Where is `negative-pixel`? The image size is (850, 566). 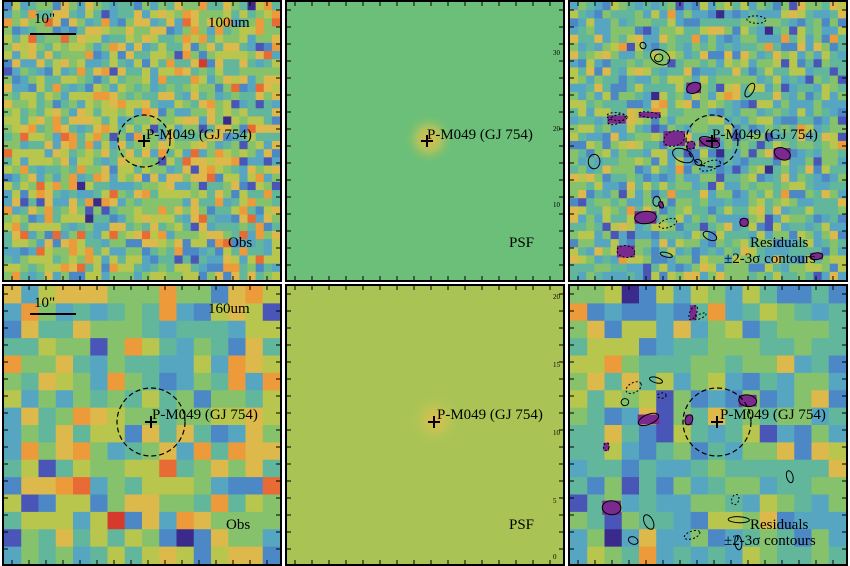
negative-pixel is located at coordinates (616, 119).